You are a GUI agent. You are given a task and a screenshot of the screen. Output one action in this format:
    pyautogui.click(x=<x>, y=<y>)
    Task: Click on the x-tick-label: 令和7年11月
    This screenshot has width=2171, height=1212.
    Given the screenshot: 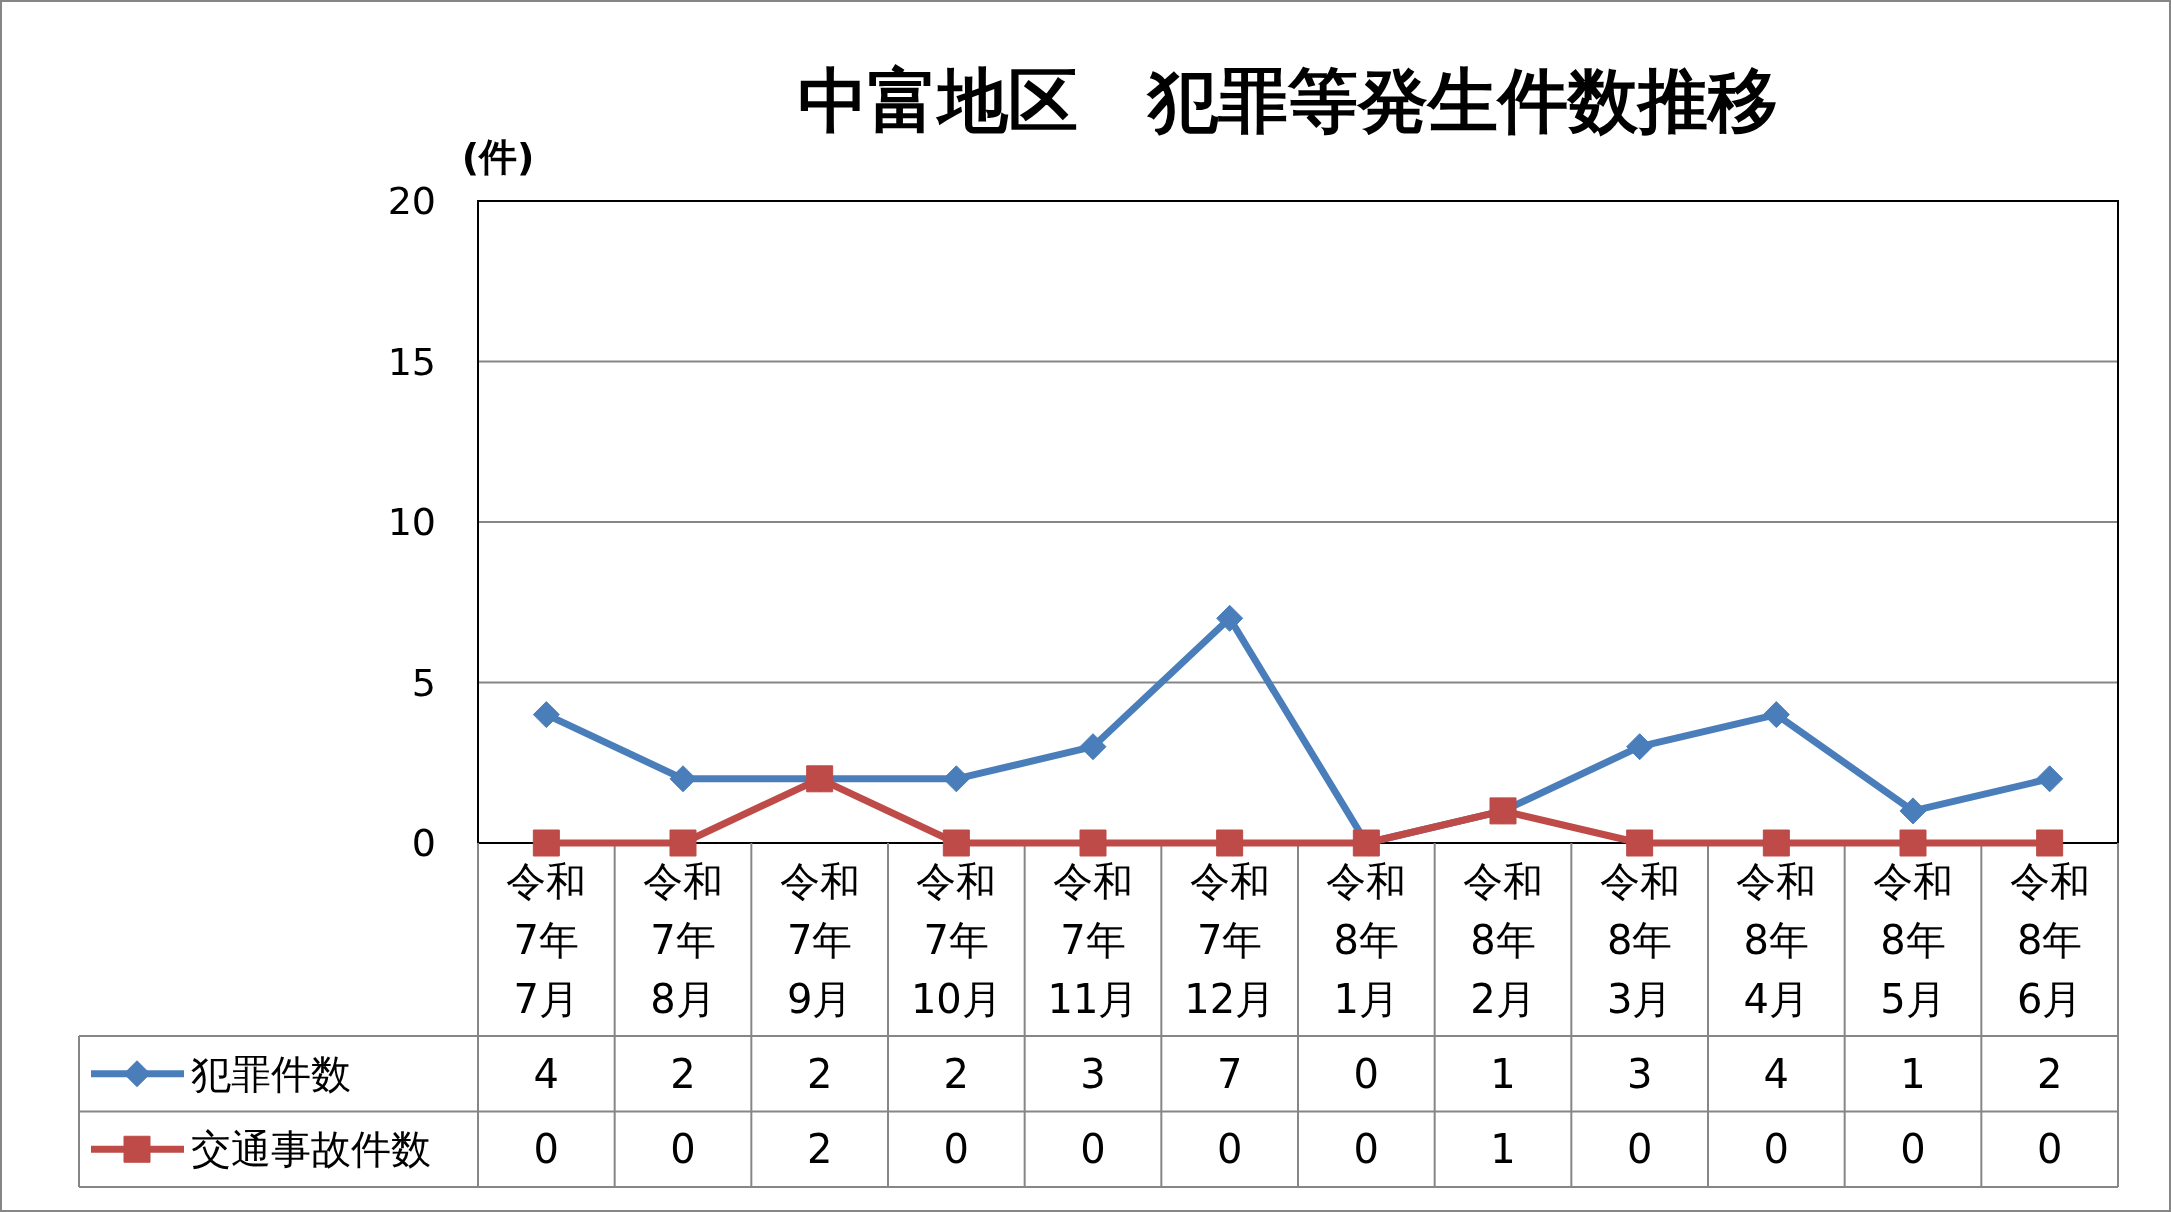 What is the action you would take?
    pyautogui.click(x=1093, y=940)
    